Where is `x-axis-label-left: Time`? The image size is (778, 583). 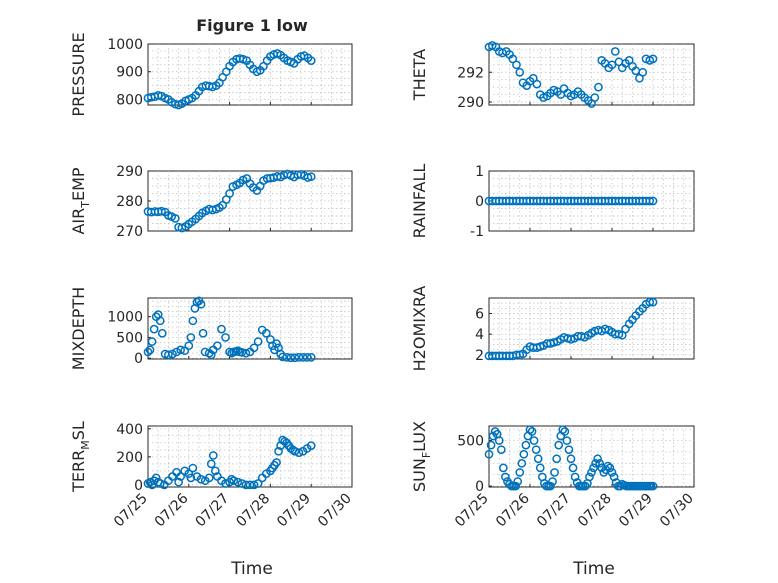 x-axis-label-left: Time is located at coordinates (251, 569).